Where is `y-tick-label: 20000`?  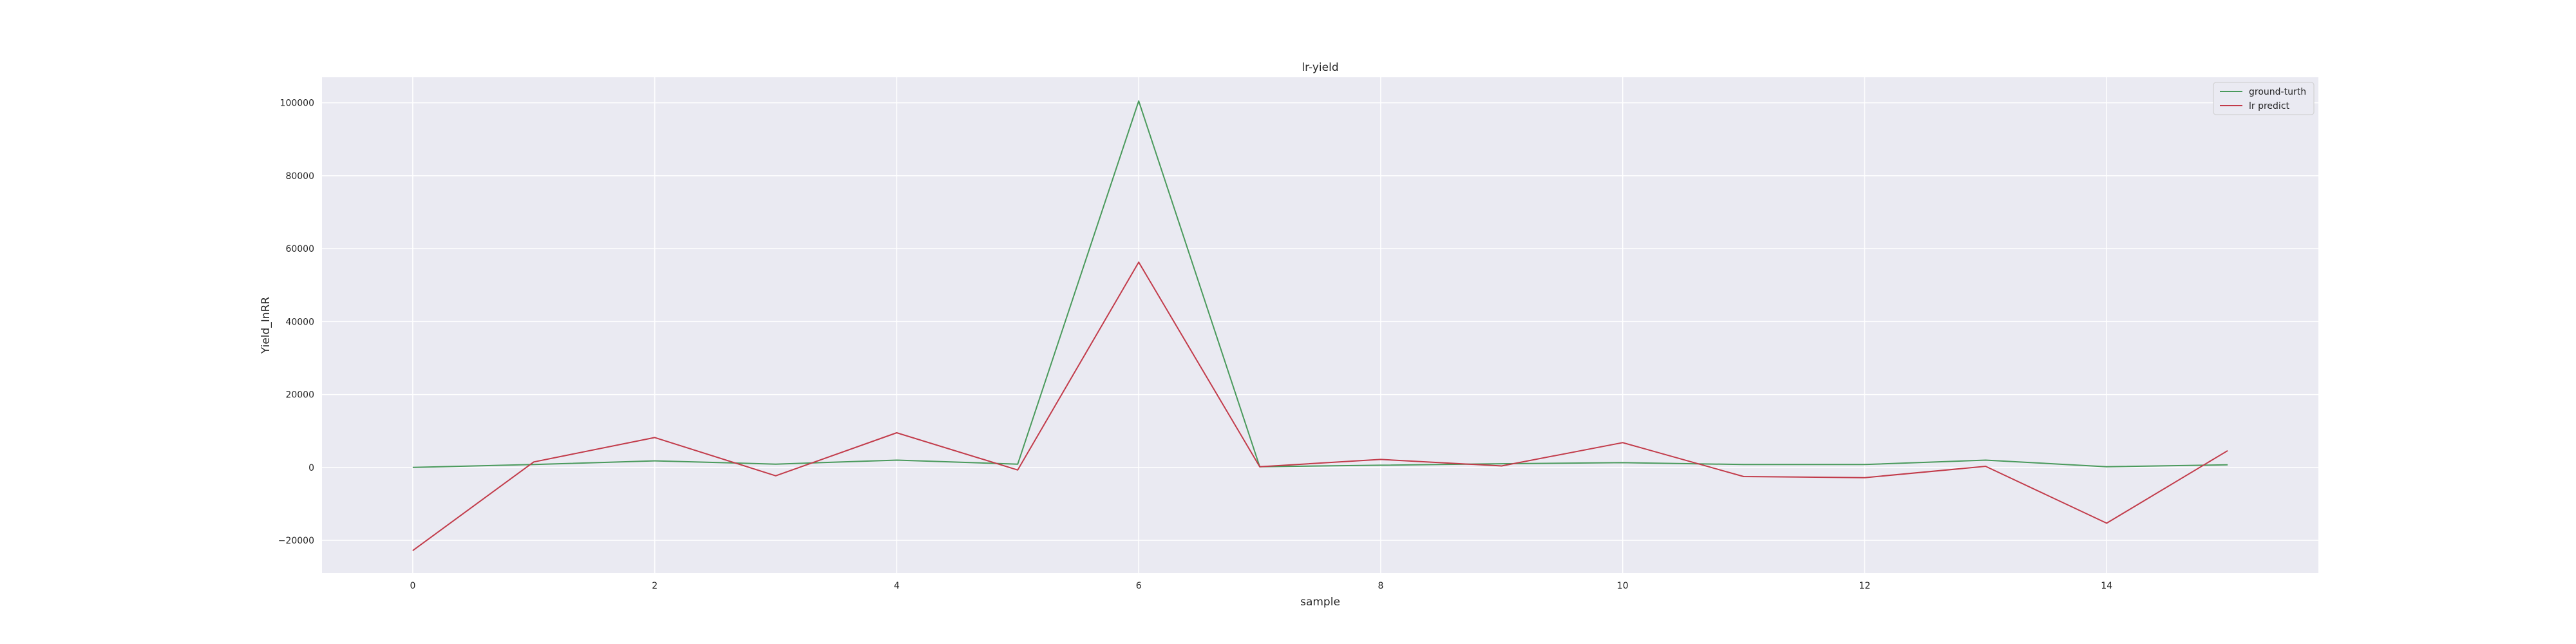 y-tick-label: 20000 is located at coordinates (299, 396).